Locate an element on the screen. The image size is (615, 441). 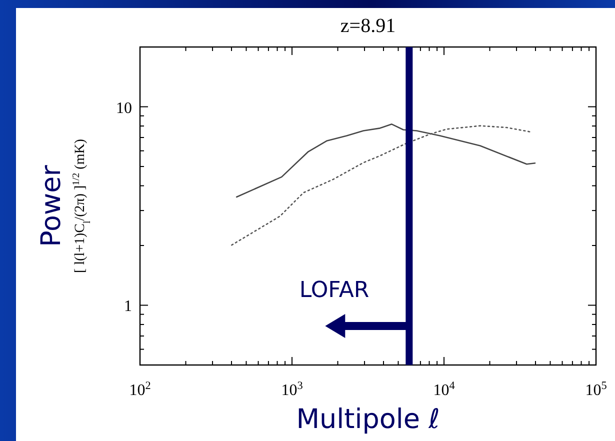
chart-title: z=8.91 is located at coordinates (368, 26).